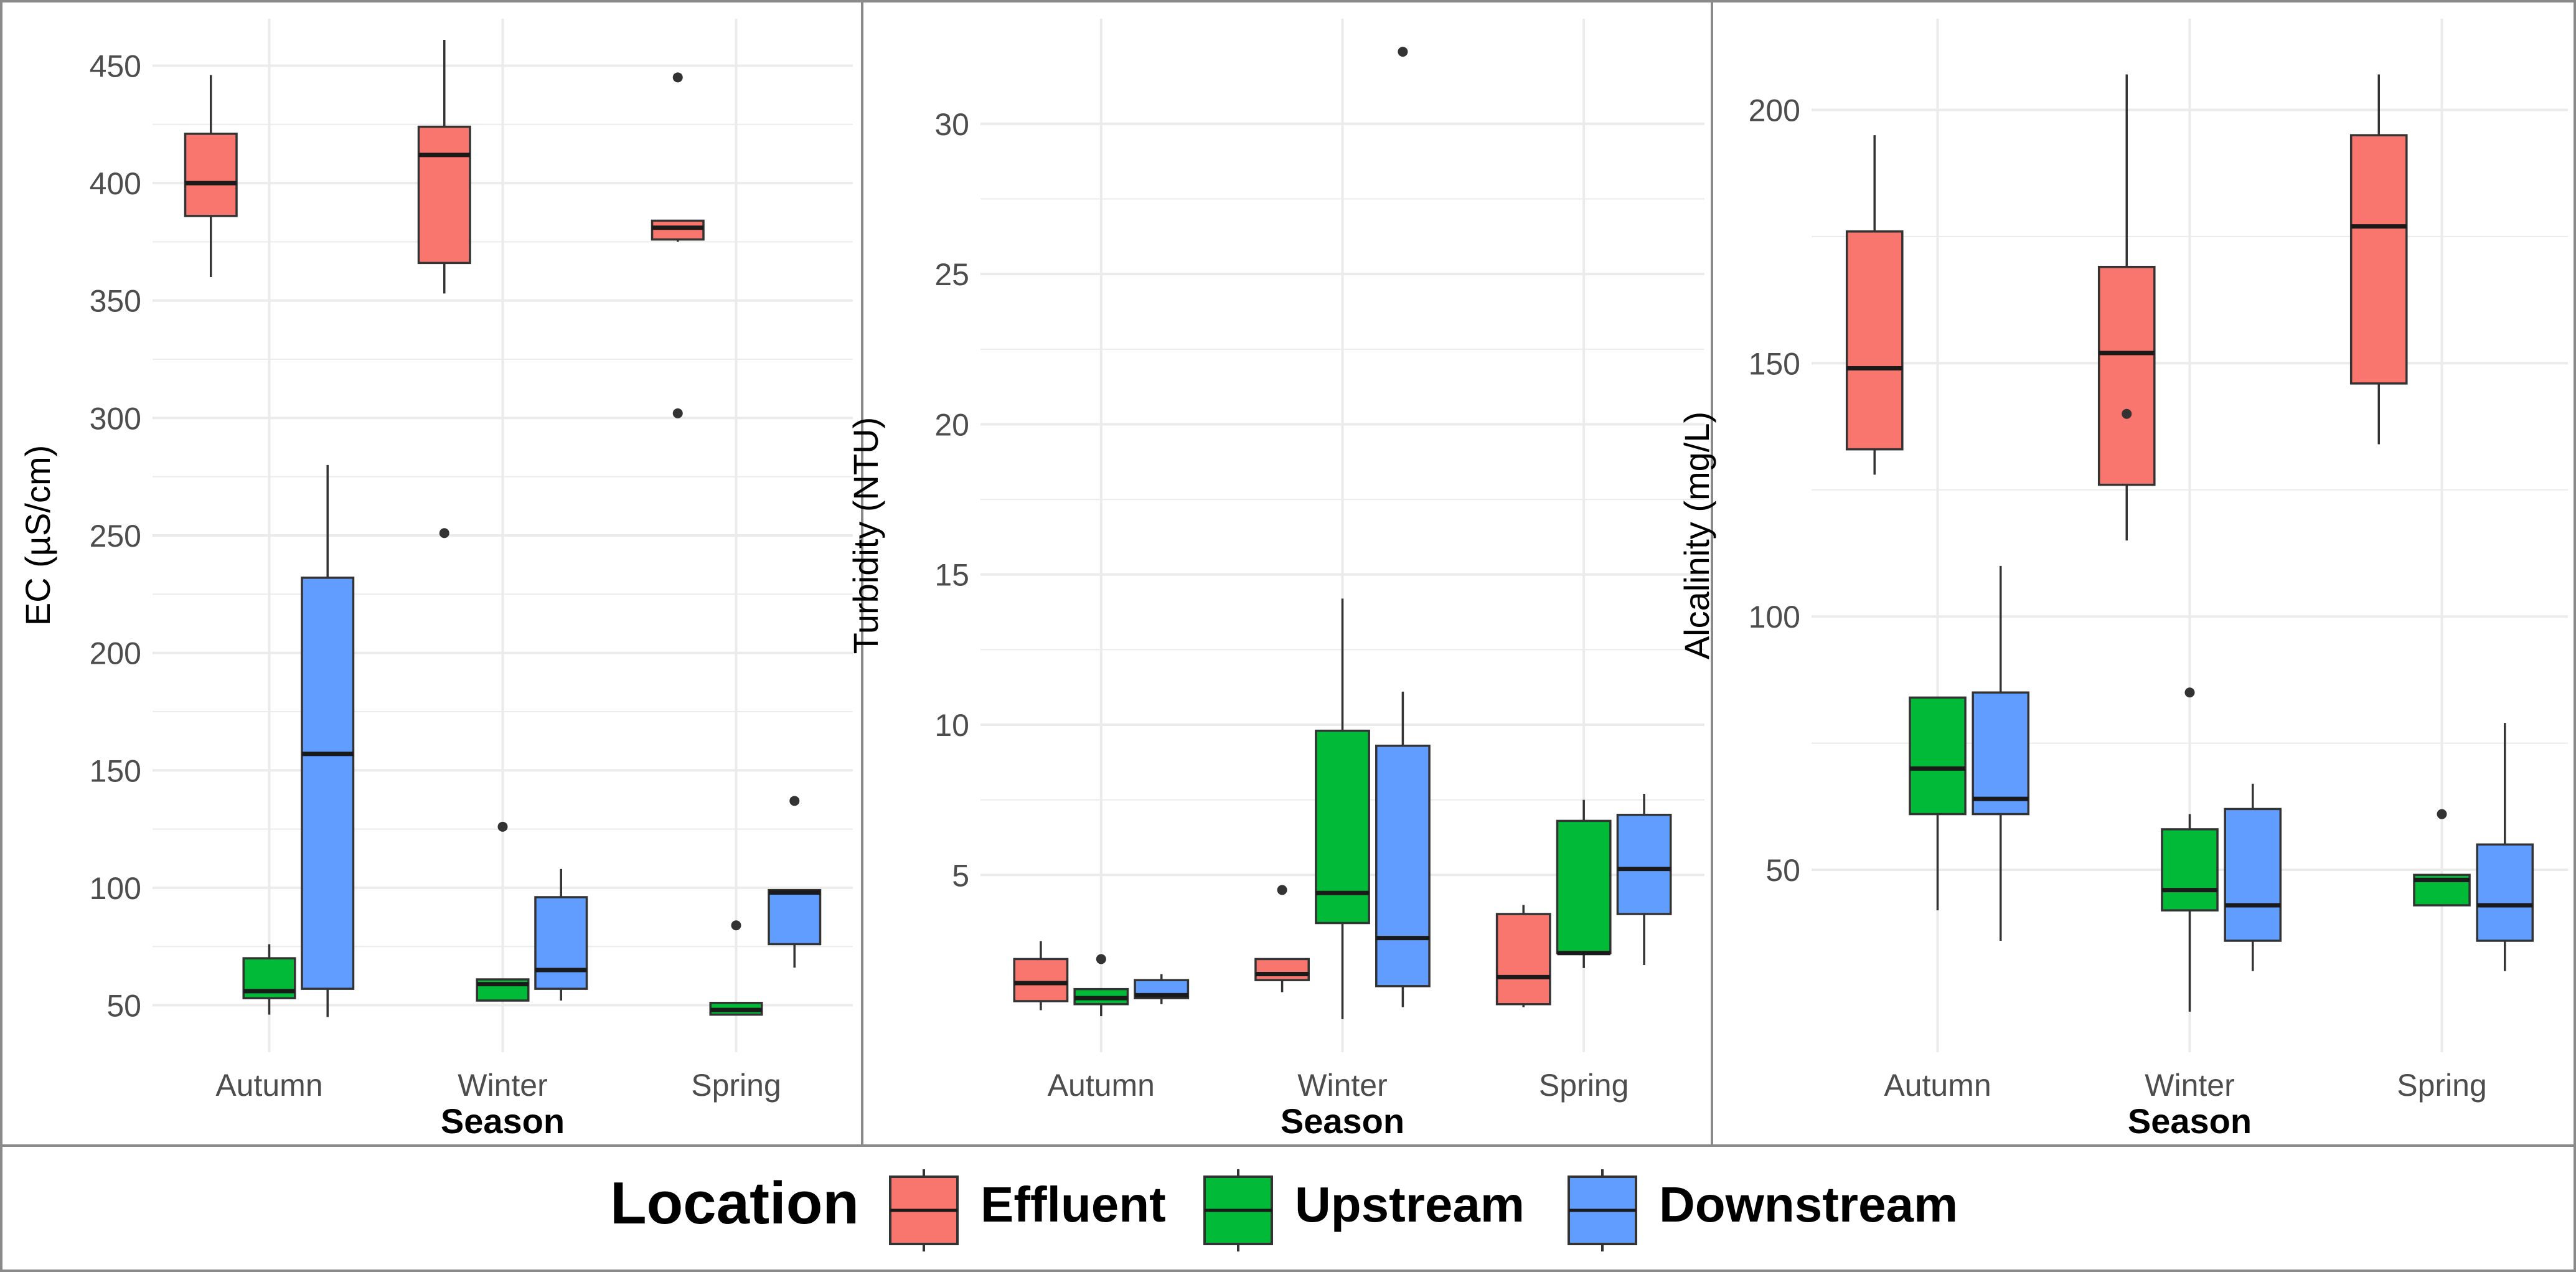  What do you see at coordinates (951, 575) in the screenshot?
I see `y-tick-label: 15` at bounding box center [951, 575].